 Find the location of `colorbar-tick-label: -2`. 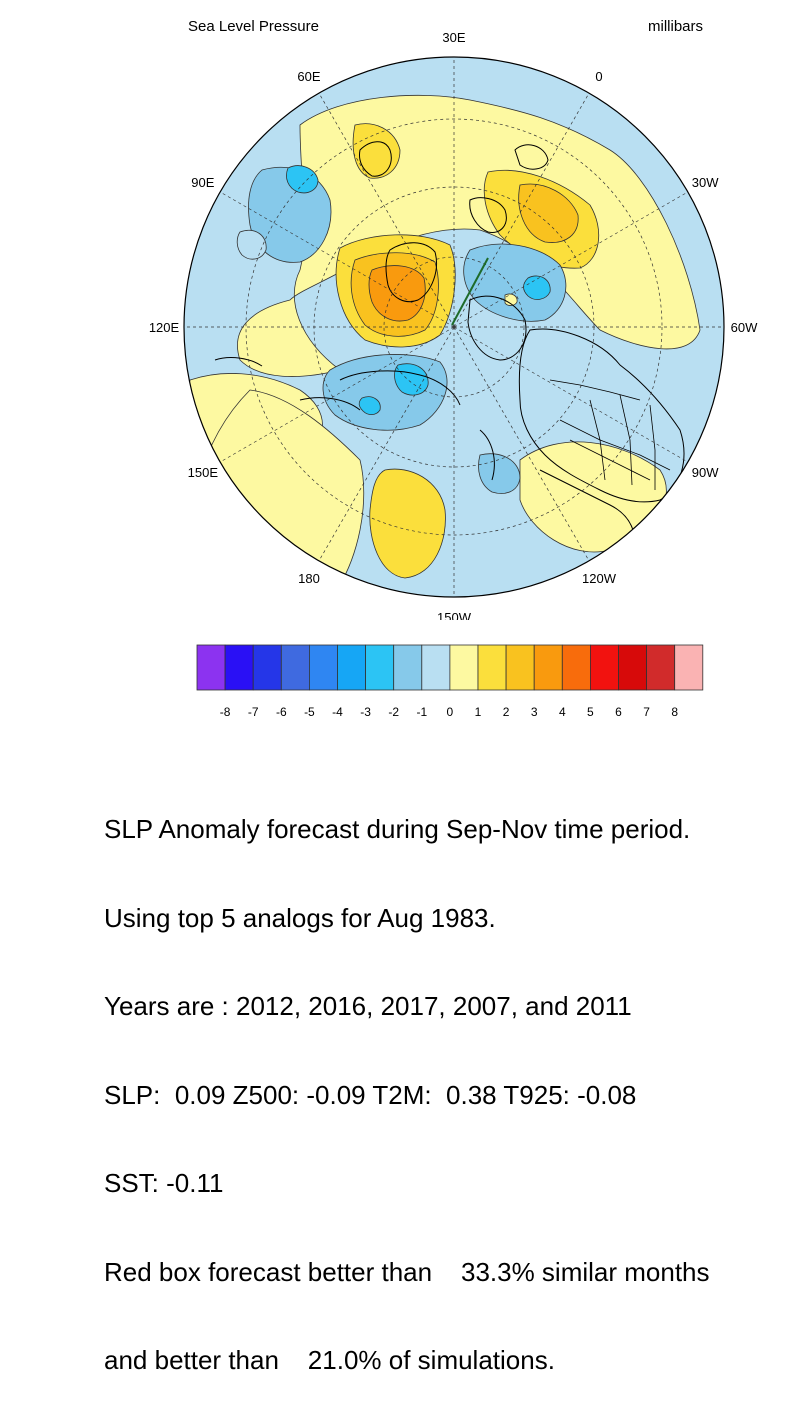

colorbar-tick-label: -2 is located at coordinates (393, 712).